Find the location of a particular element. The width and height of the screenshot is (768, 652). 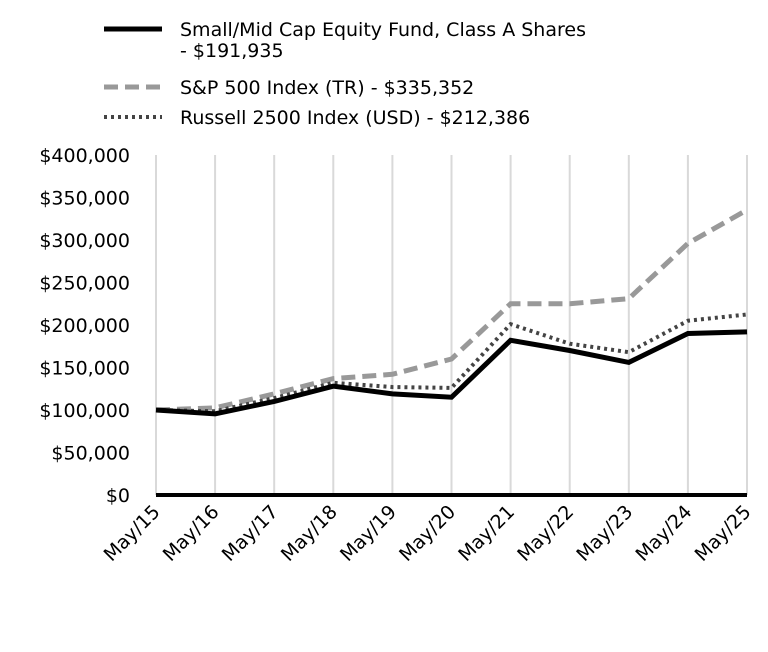

x-tick-label: May/16 is located at coordinates (191, 533).